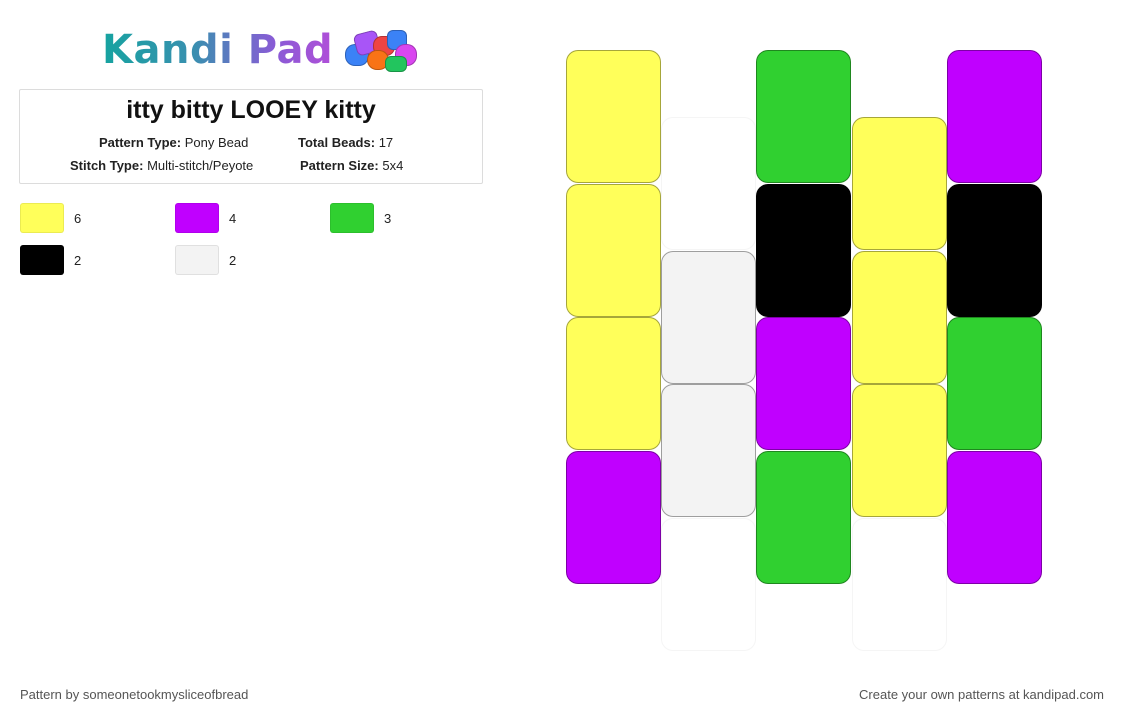  I want to click on logo-text: Kandi Pad, so click(218, 50).